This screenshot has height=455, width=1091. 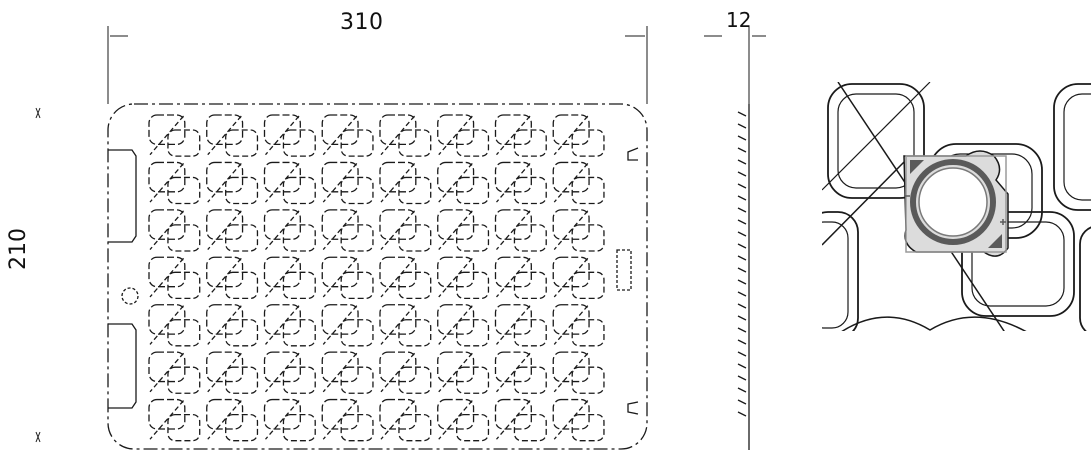 I want to click on detail-bottom-arc, so click(x=934, y=323).